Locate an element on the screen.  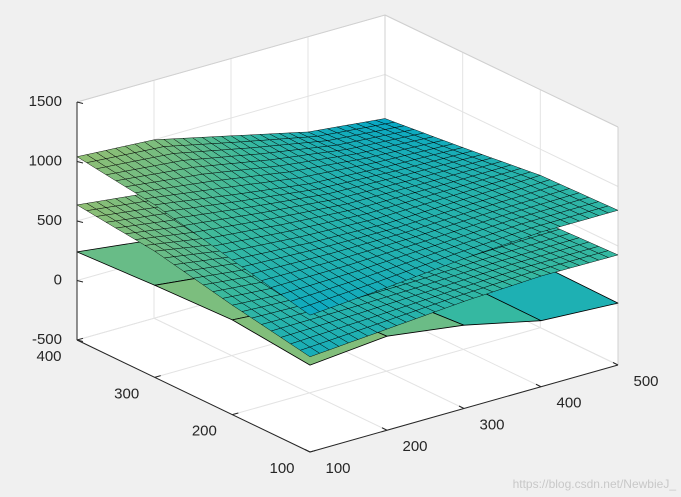
z-tick-label: 1000 is located at coordinates (45, 160).